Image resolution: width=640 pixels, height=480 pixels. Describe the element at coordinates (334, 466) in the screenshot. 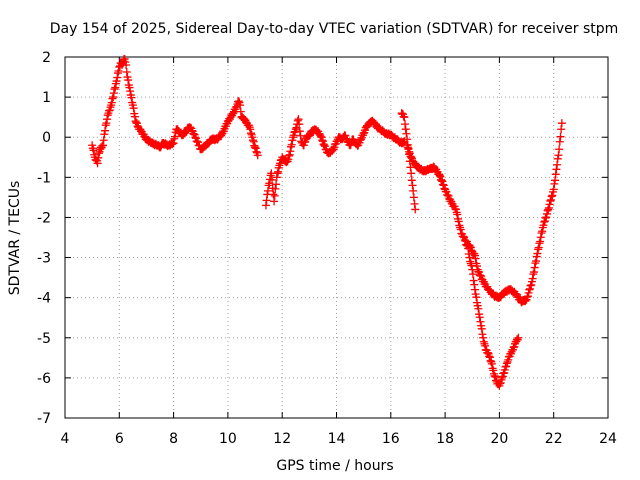

I see `x-axis-label: GPS time / hours` at that location.